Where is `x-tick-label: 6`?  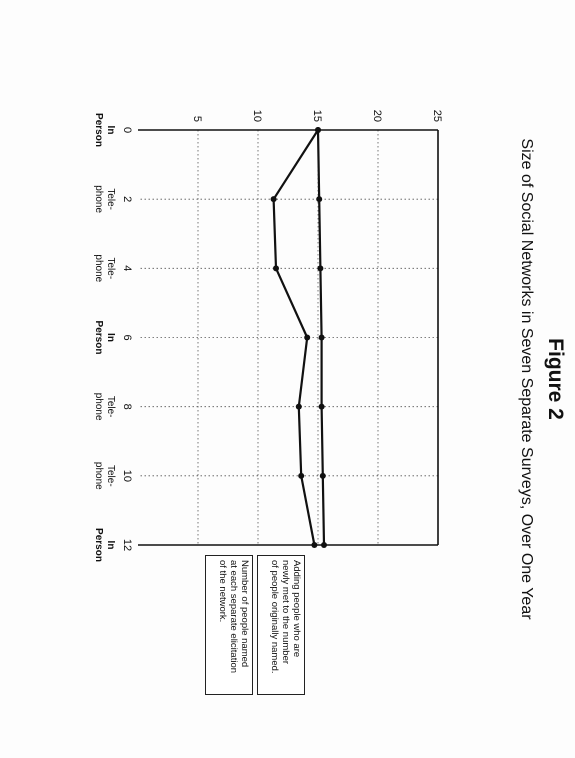
x-tick-label: 6 is located at coordinates (127, 337).